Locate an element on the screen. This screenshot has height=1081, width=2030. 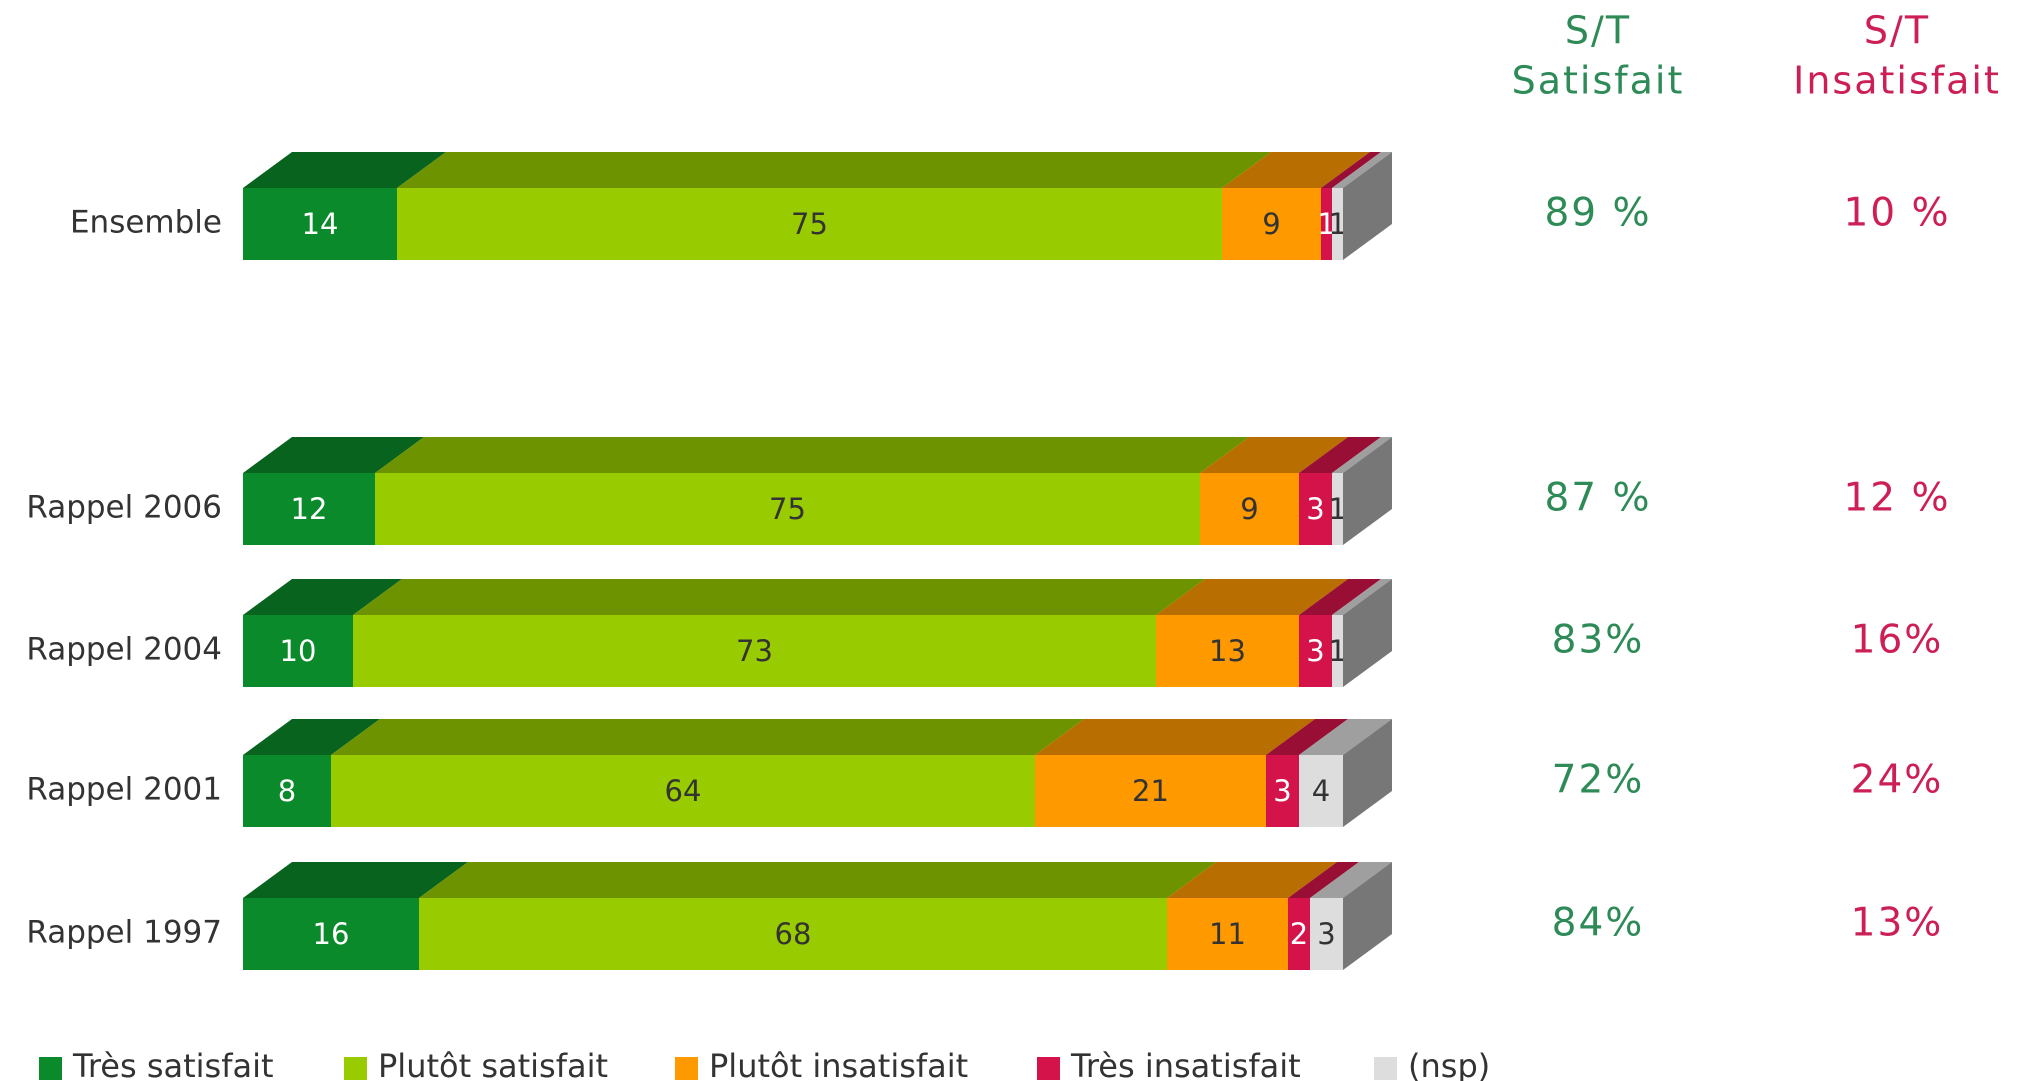
summary-value: 24% is located at coordinates (1897, 780).